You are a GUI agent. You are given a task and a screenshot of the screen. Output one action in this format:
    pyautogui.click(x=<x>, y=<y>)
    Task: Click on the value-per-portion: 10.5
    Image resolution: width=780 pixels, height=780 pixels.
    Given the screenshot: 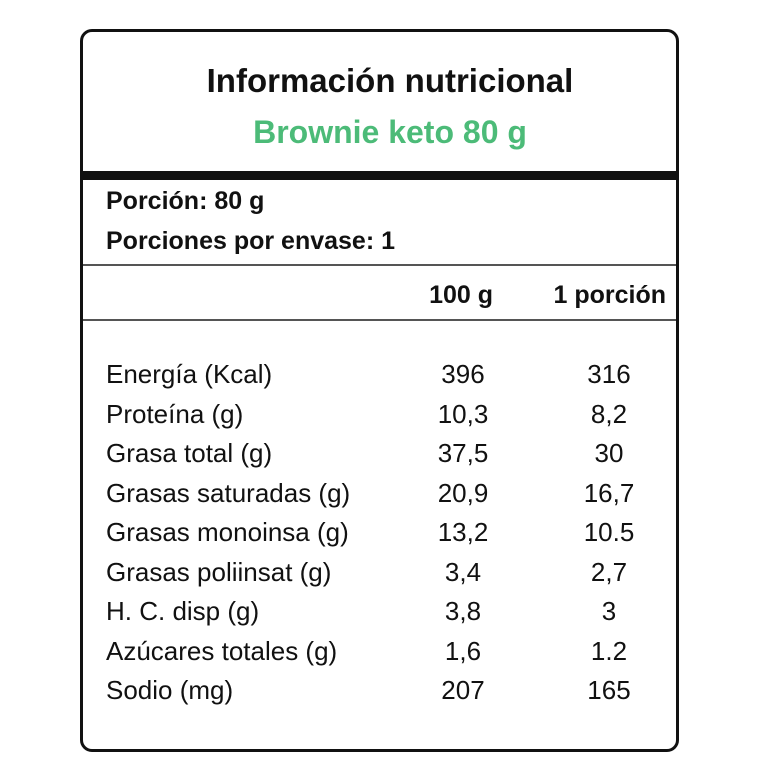 What is the action you would take?
    pyautogui.click(x=609, y=532)
    